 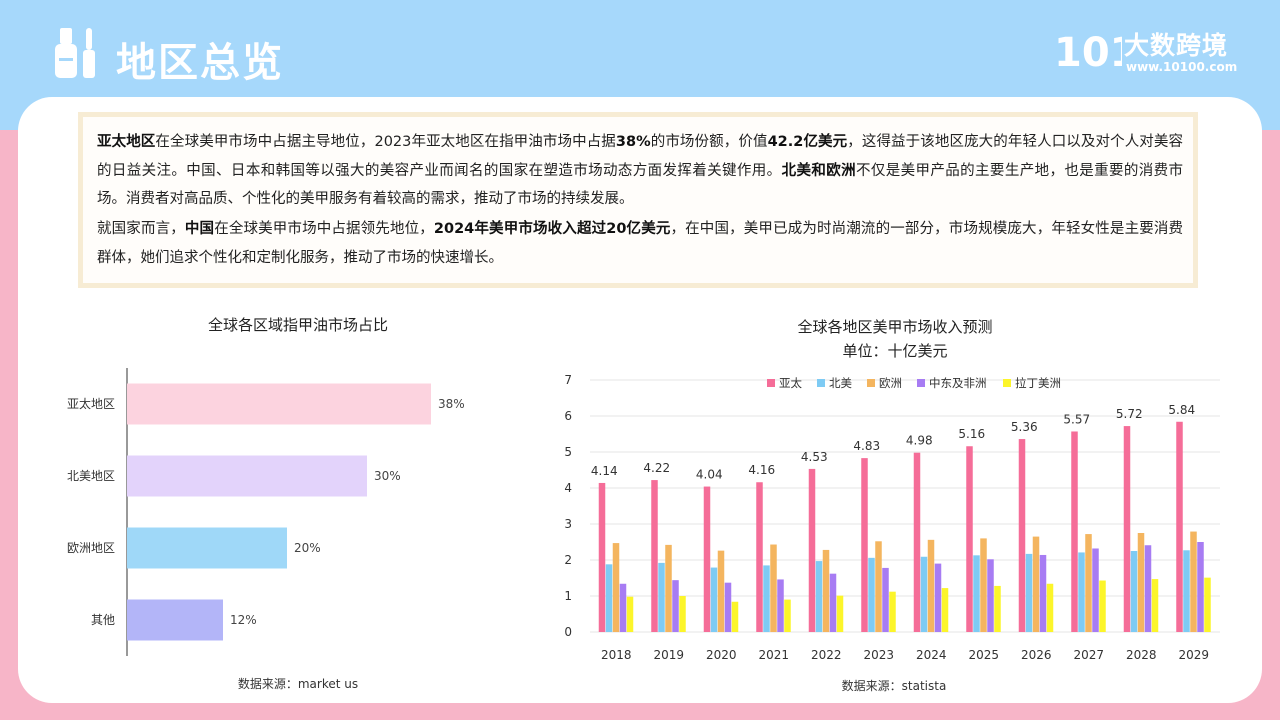 I want to click on forecast-data-label: 5.36, so click(x=1024, y=427).